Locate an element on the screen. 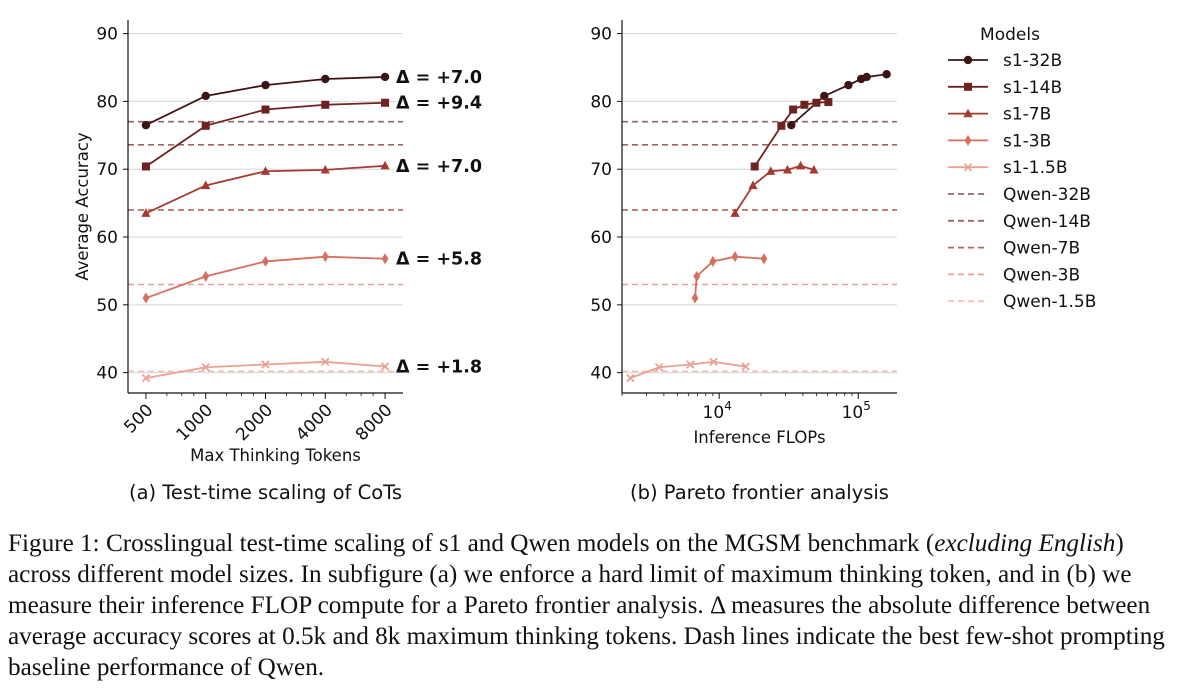 The width and height of the screenshot is (1190, 696). subplot-caption: (b) Pareto frontier analysis is located at coordinates (759, 492).